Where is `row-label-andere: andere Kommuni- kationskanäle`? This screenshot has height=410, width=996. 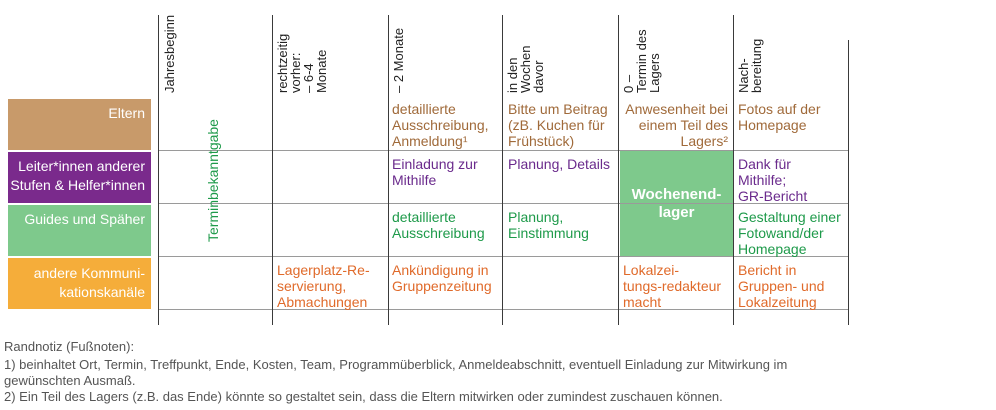 row-label-andere: andere Kommuni- kationskanäle is located at coordinates (89, 282).